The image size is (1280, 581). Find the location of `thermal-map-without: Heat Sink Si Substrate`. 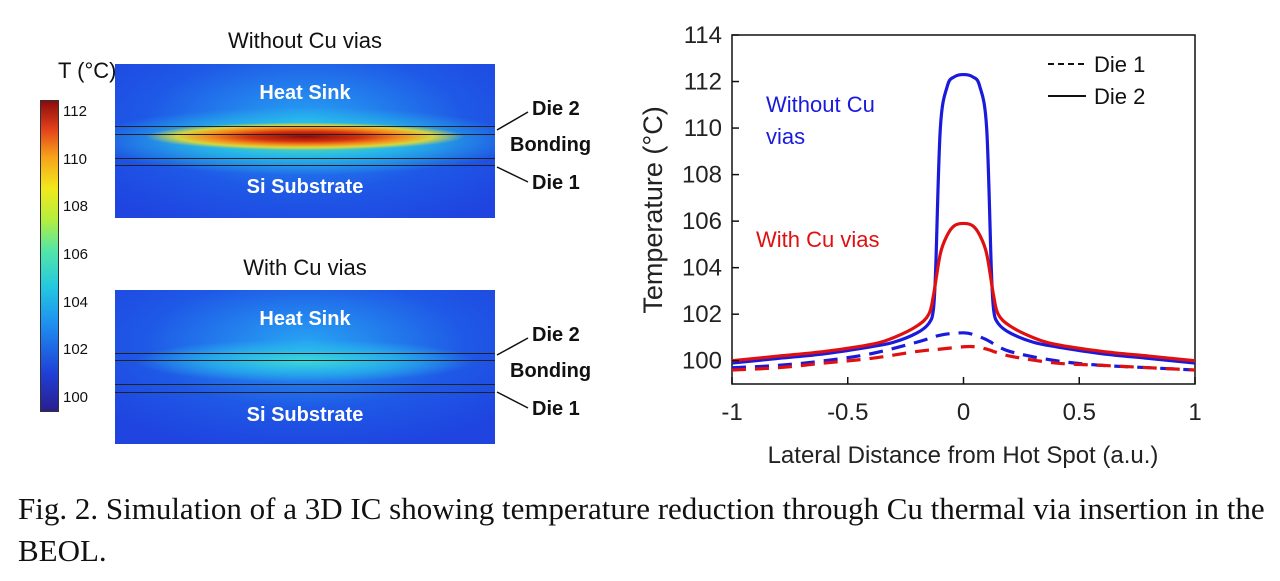

thermal-map-without: Heat Sink Si Substrate is located at coordinates (305, 141).